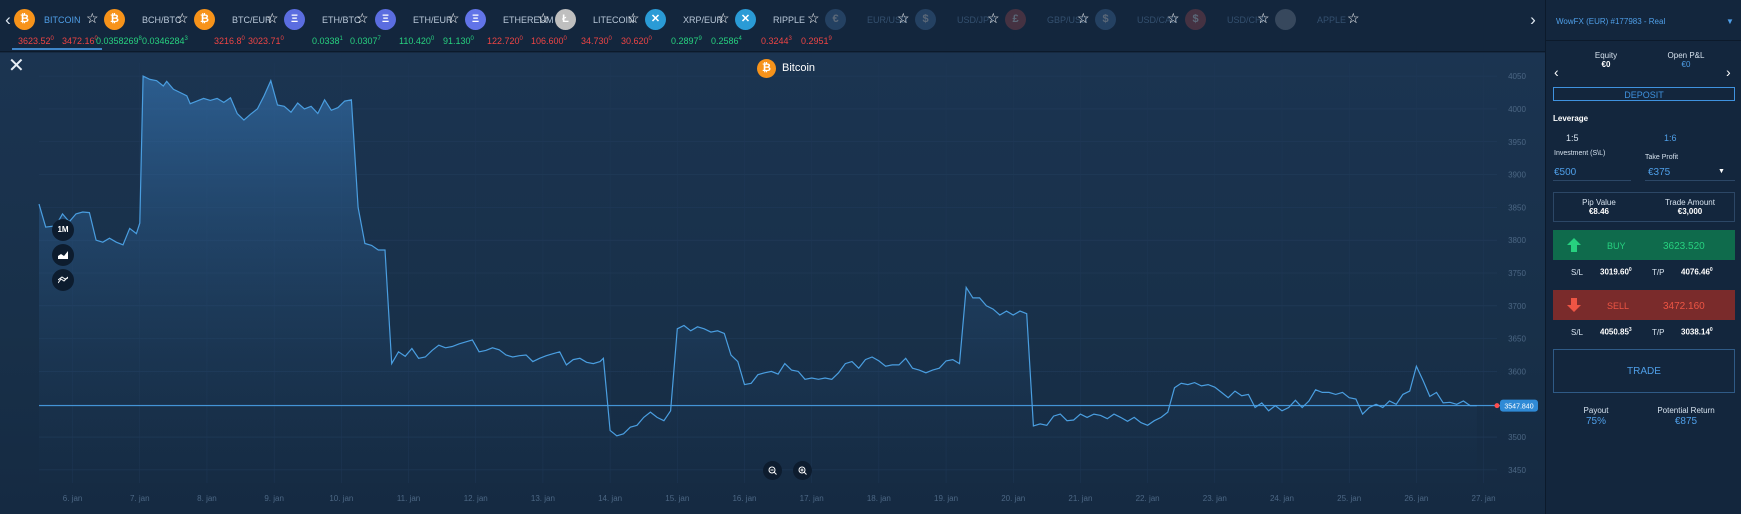 The width and height of the screenshot is (1741, 514). Describe the element at coordinates (602, 27) in the screenshot. I see `ticker-item: Ł LITECOIN ☆ 34.7300 30.6200` at that location.